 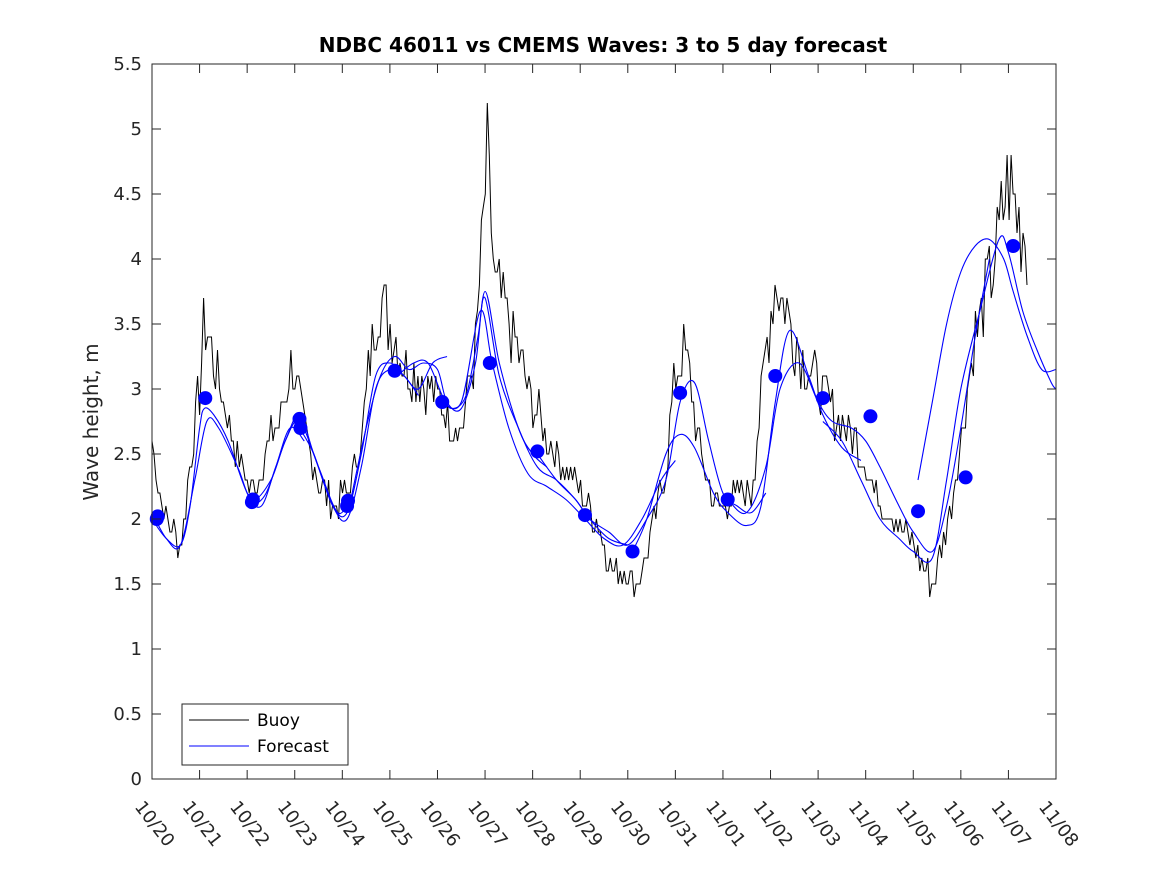 What do you see at coordinates (127, 324) in the screenshot?
I see `y-tick-label: 3.5` at bounding box center [127, 324].